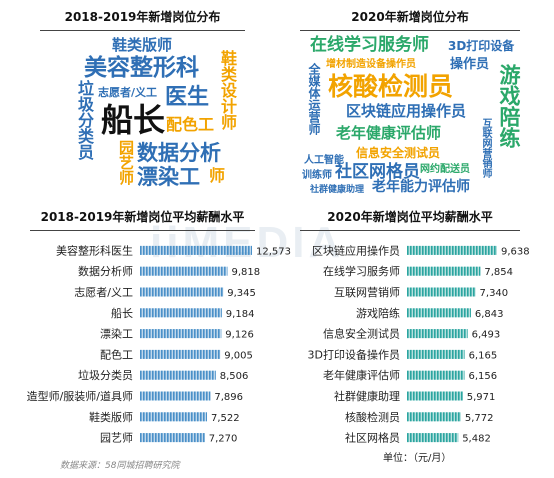 This screenshot has width=554, height=478. What do you see at coordinates (445, 169) in the screenshot?
I see `cloud-word: 网约配送员` at bounding box center [445, 169].